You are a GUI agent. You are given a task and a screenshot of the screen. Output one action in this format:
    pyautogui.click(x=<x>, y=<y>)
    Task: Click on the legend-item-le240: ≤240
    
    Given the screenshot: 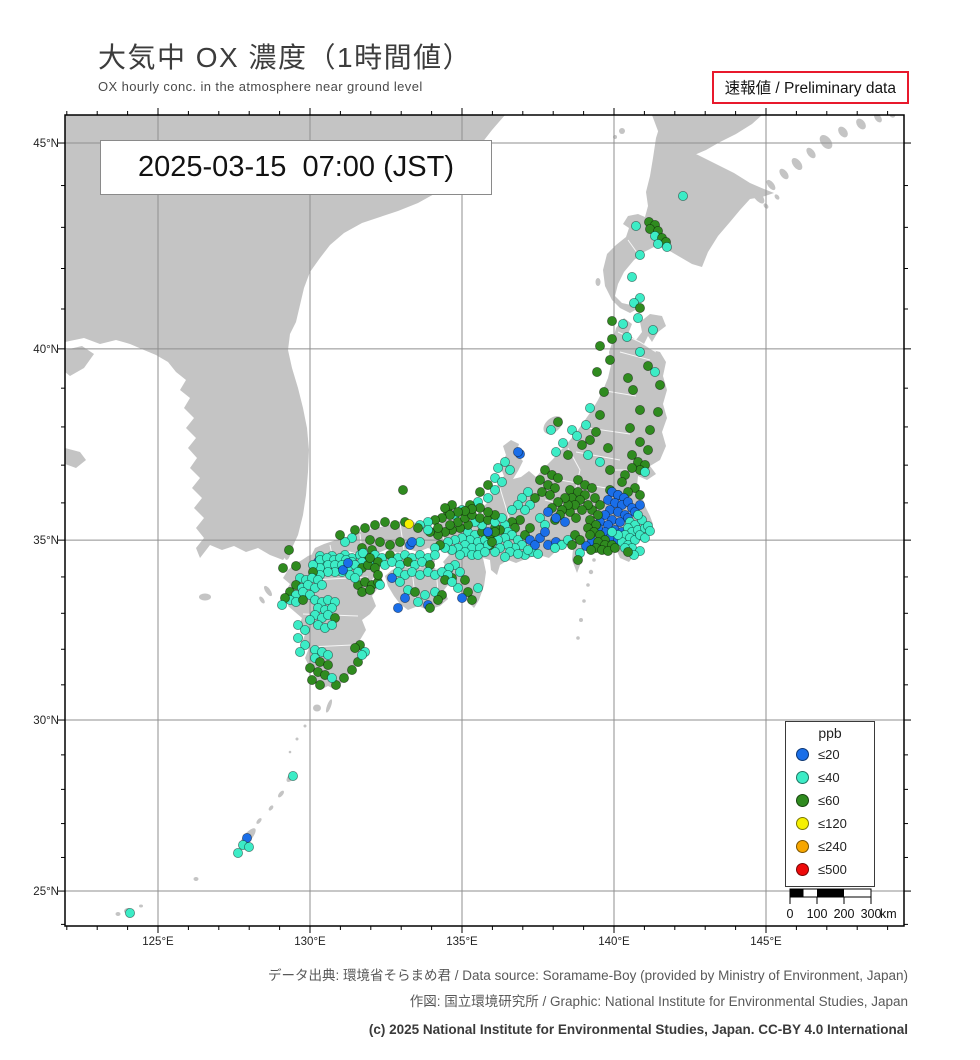 What is the action you would take?
    pyautogui.click(x=830, y=846)
    